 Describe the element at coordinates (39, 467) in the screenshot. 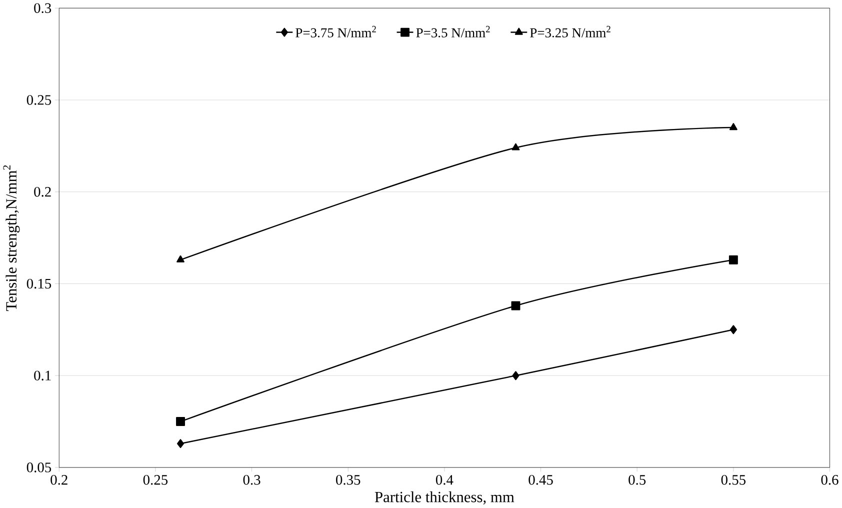

I see `y-tick-label: 0.05` at that location.